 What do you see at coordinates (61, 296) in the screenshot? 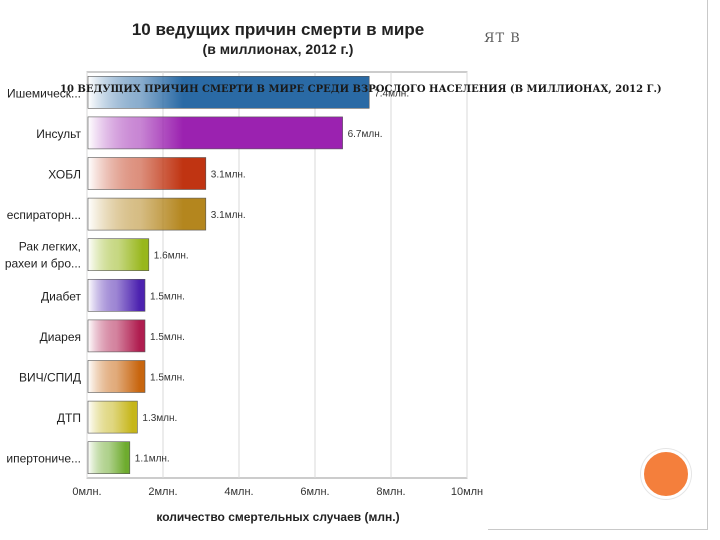
I see `category-label: Диабет` at bounding box center [61, 296].